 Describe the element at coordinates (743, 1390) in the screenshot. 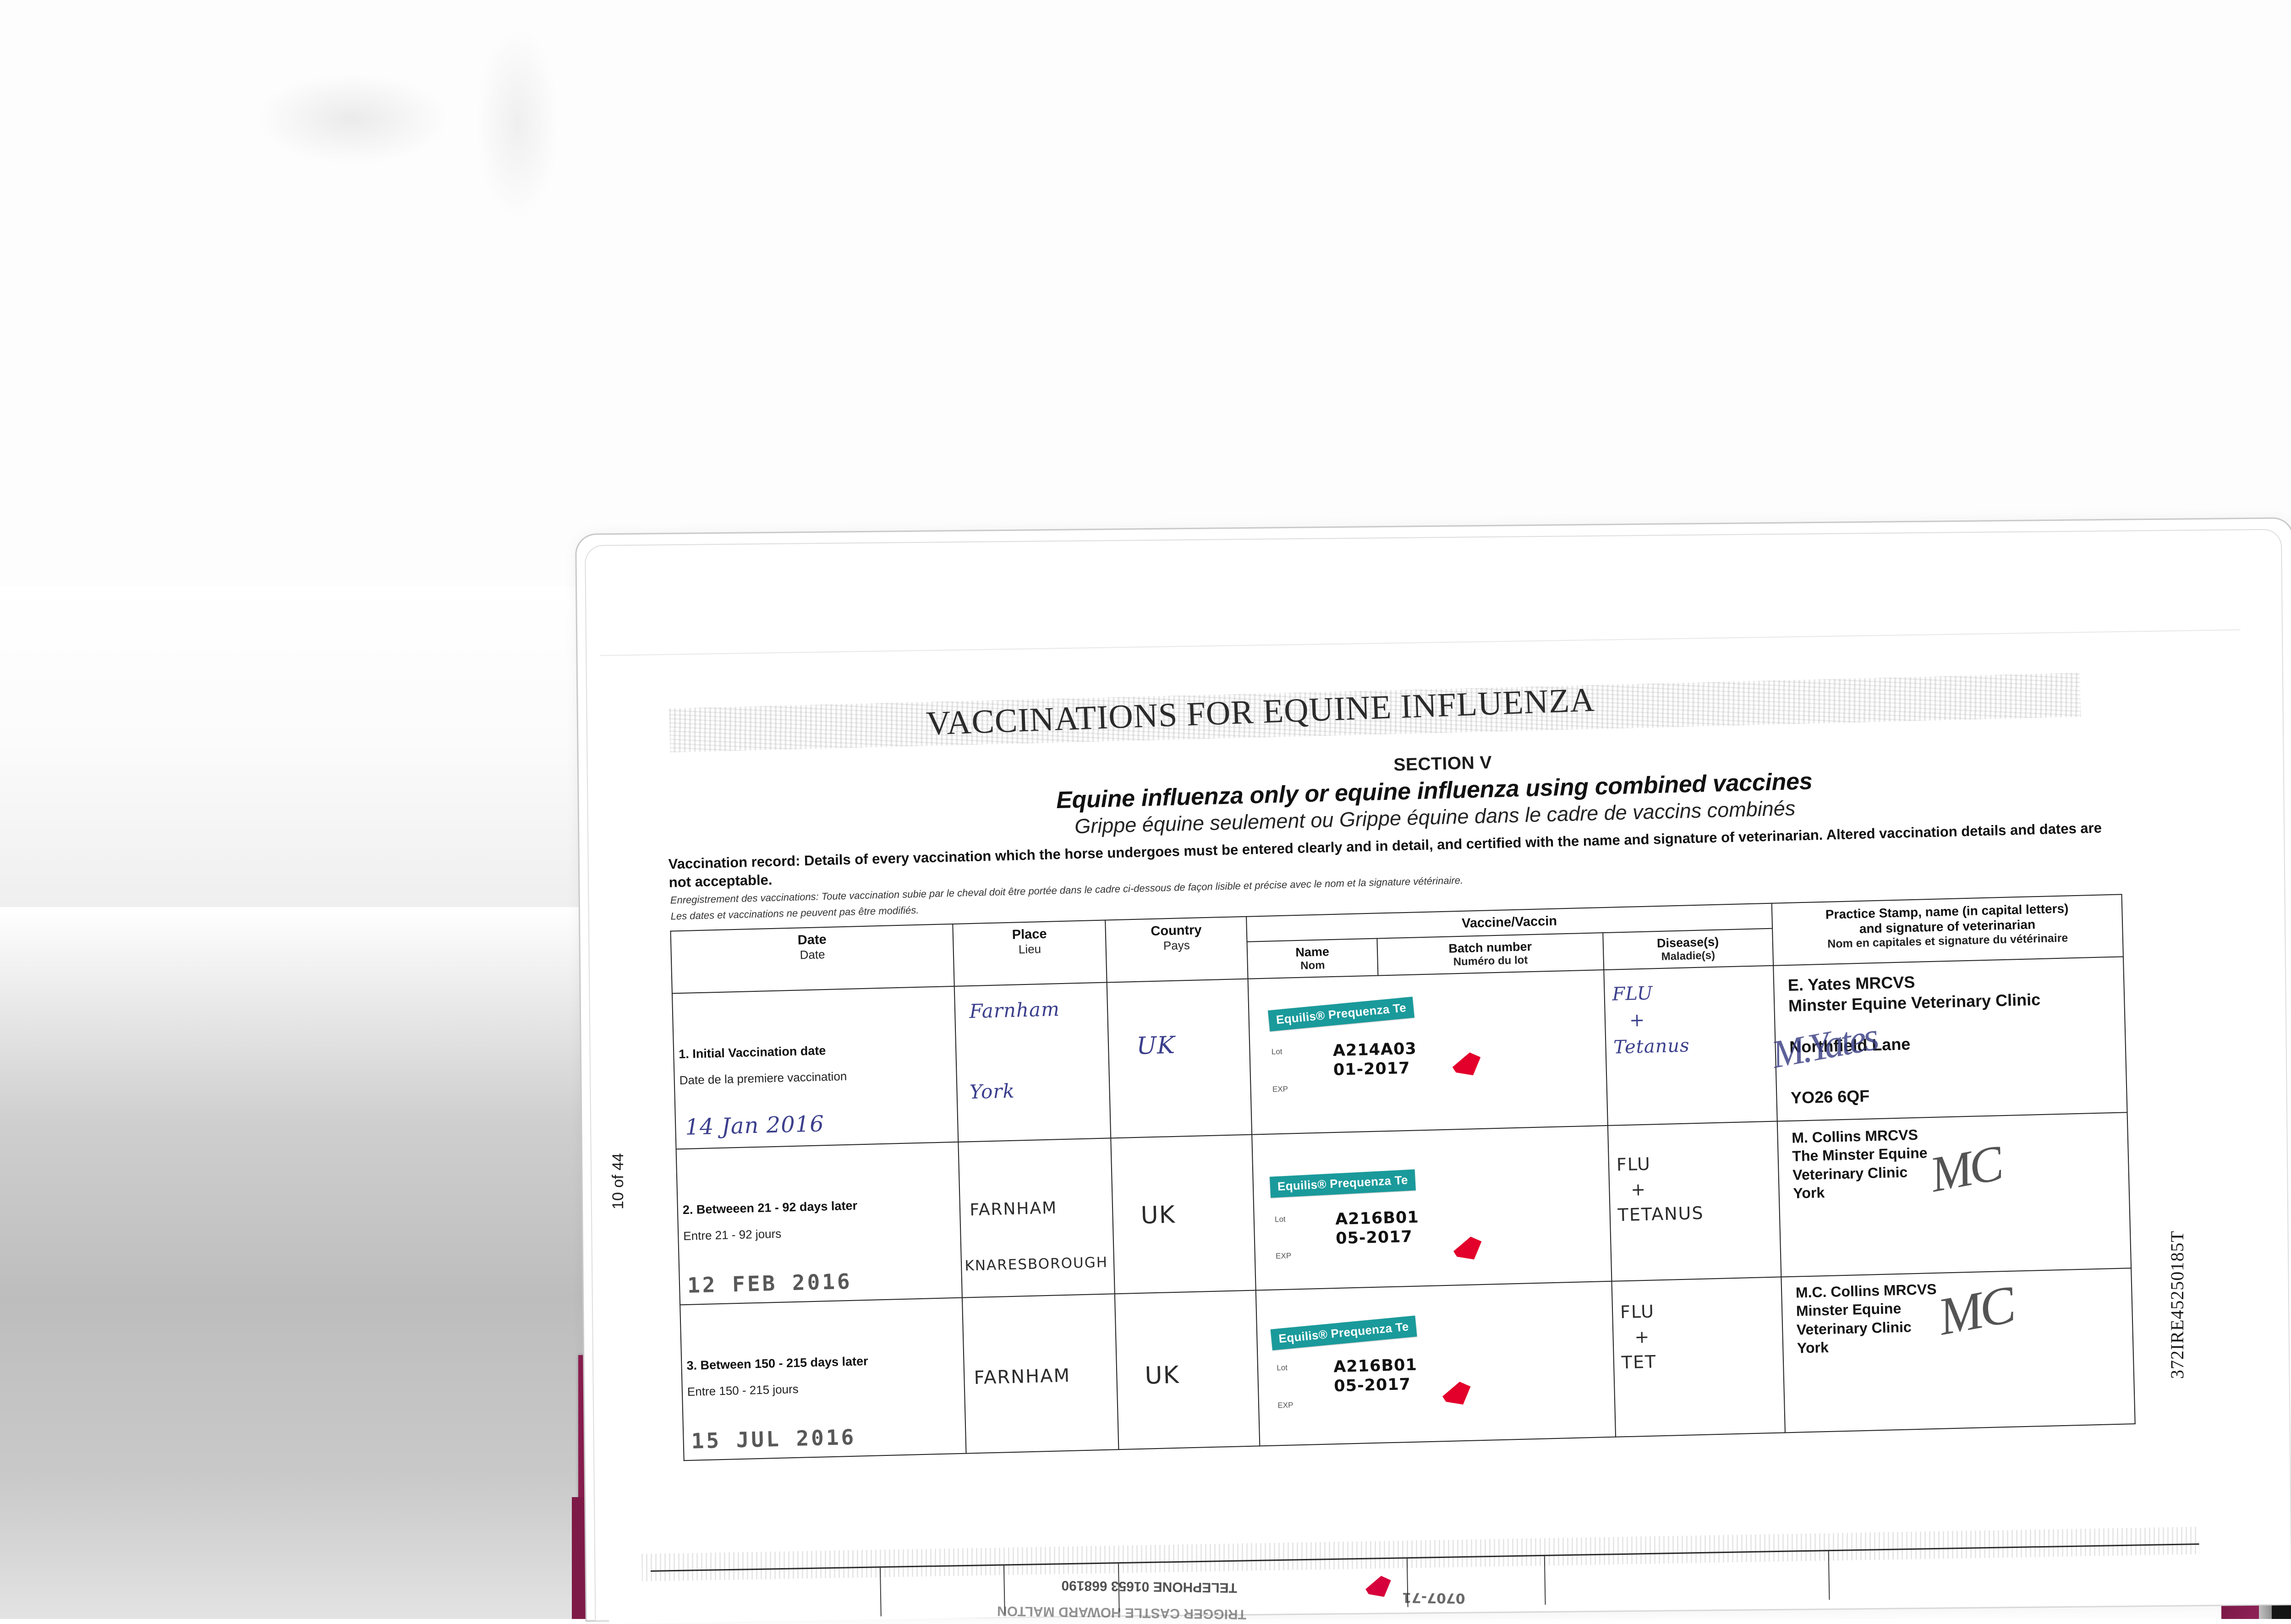

I see `row-label-fr-3: Entre 150 - 215 jours` at that location.